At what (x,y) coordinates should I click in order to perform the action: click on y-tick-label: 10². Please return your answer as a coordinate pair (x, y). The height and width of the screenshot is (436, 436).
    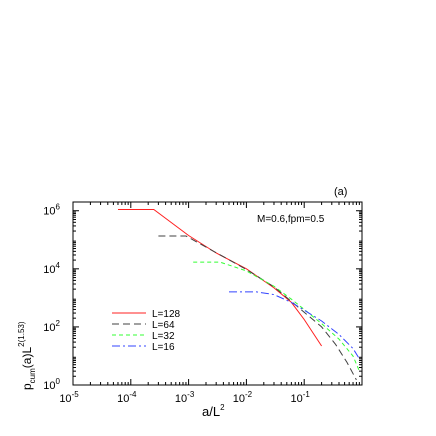
    Looking at the image, I should click on (51, 326).